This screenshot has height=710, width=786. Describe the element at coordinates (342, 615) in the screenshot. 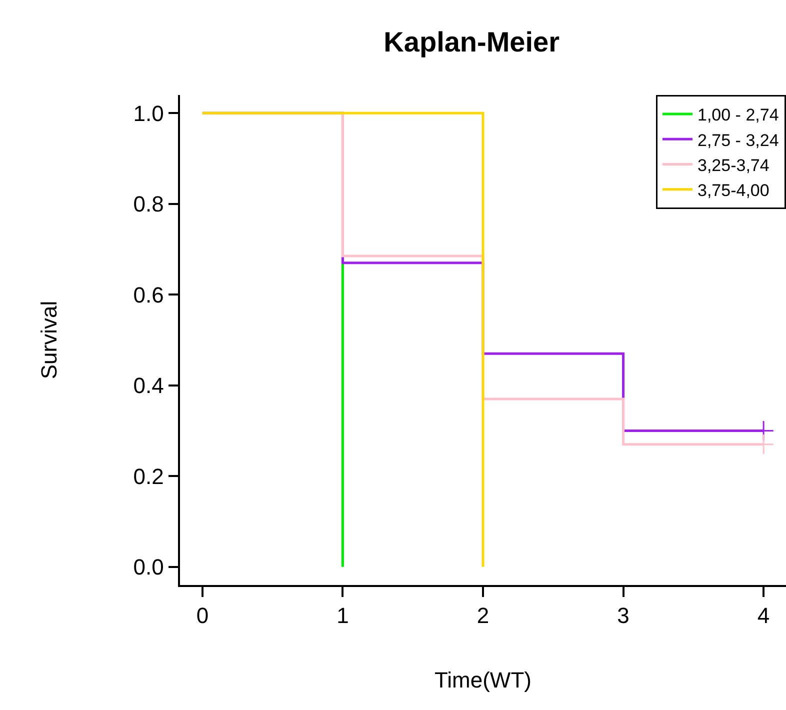

I see `x-tick-label: 1` at that location.